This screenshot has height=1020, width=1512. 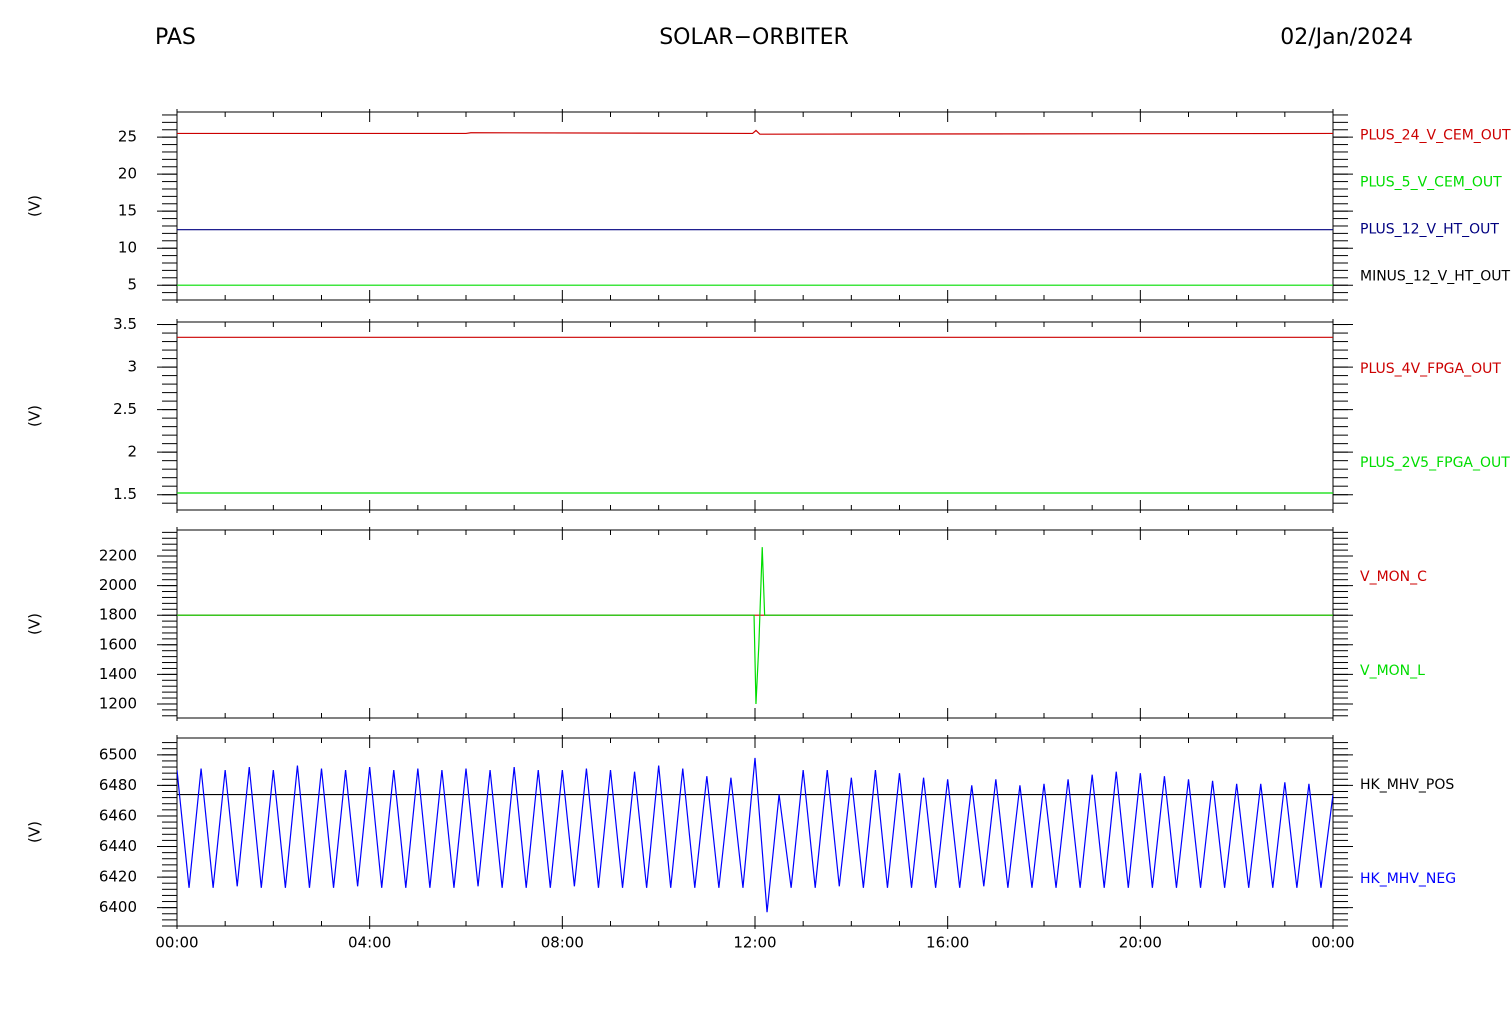 What do you see at coordinates (118, 615) in the screenshot?
I see `y-tick-label: 1800` at bounding box center [118, 615].